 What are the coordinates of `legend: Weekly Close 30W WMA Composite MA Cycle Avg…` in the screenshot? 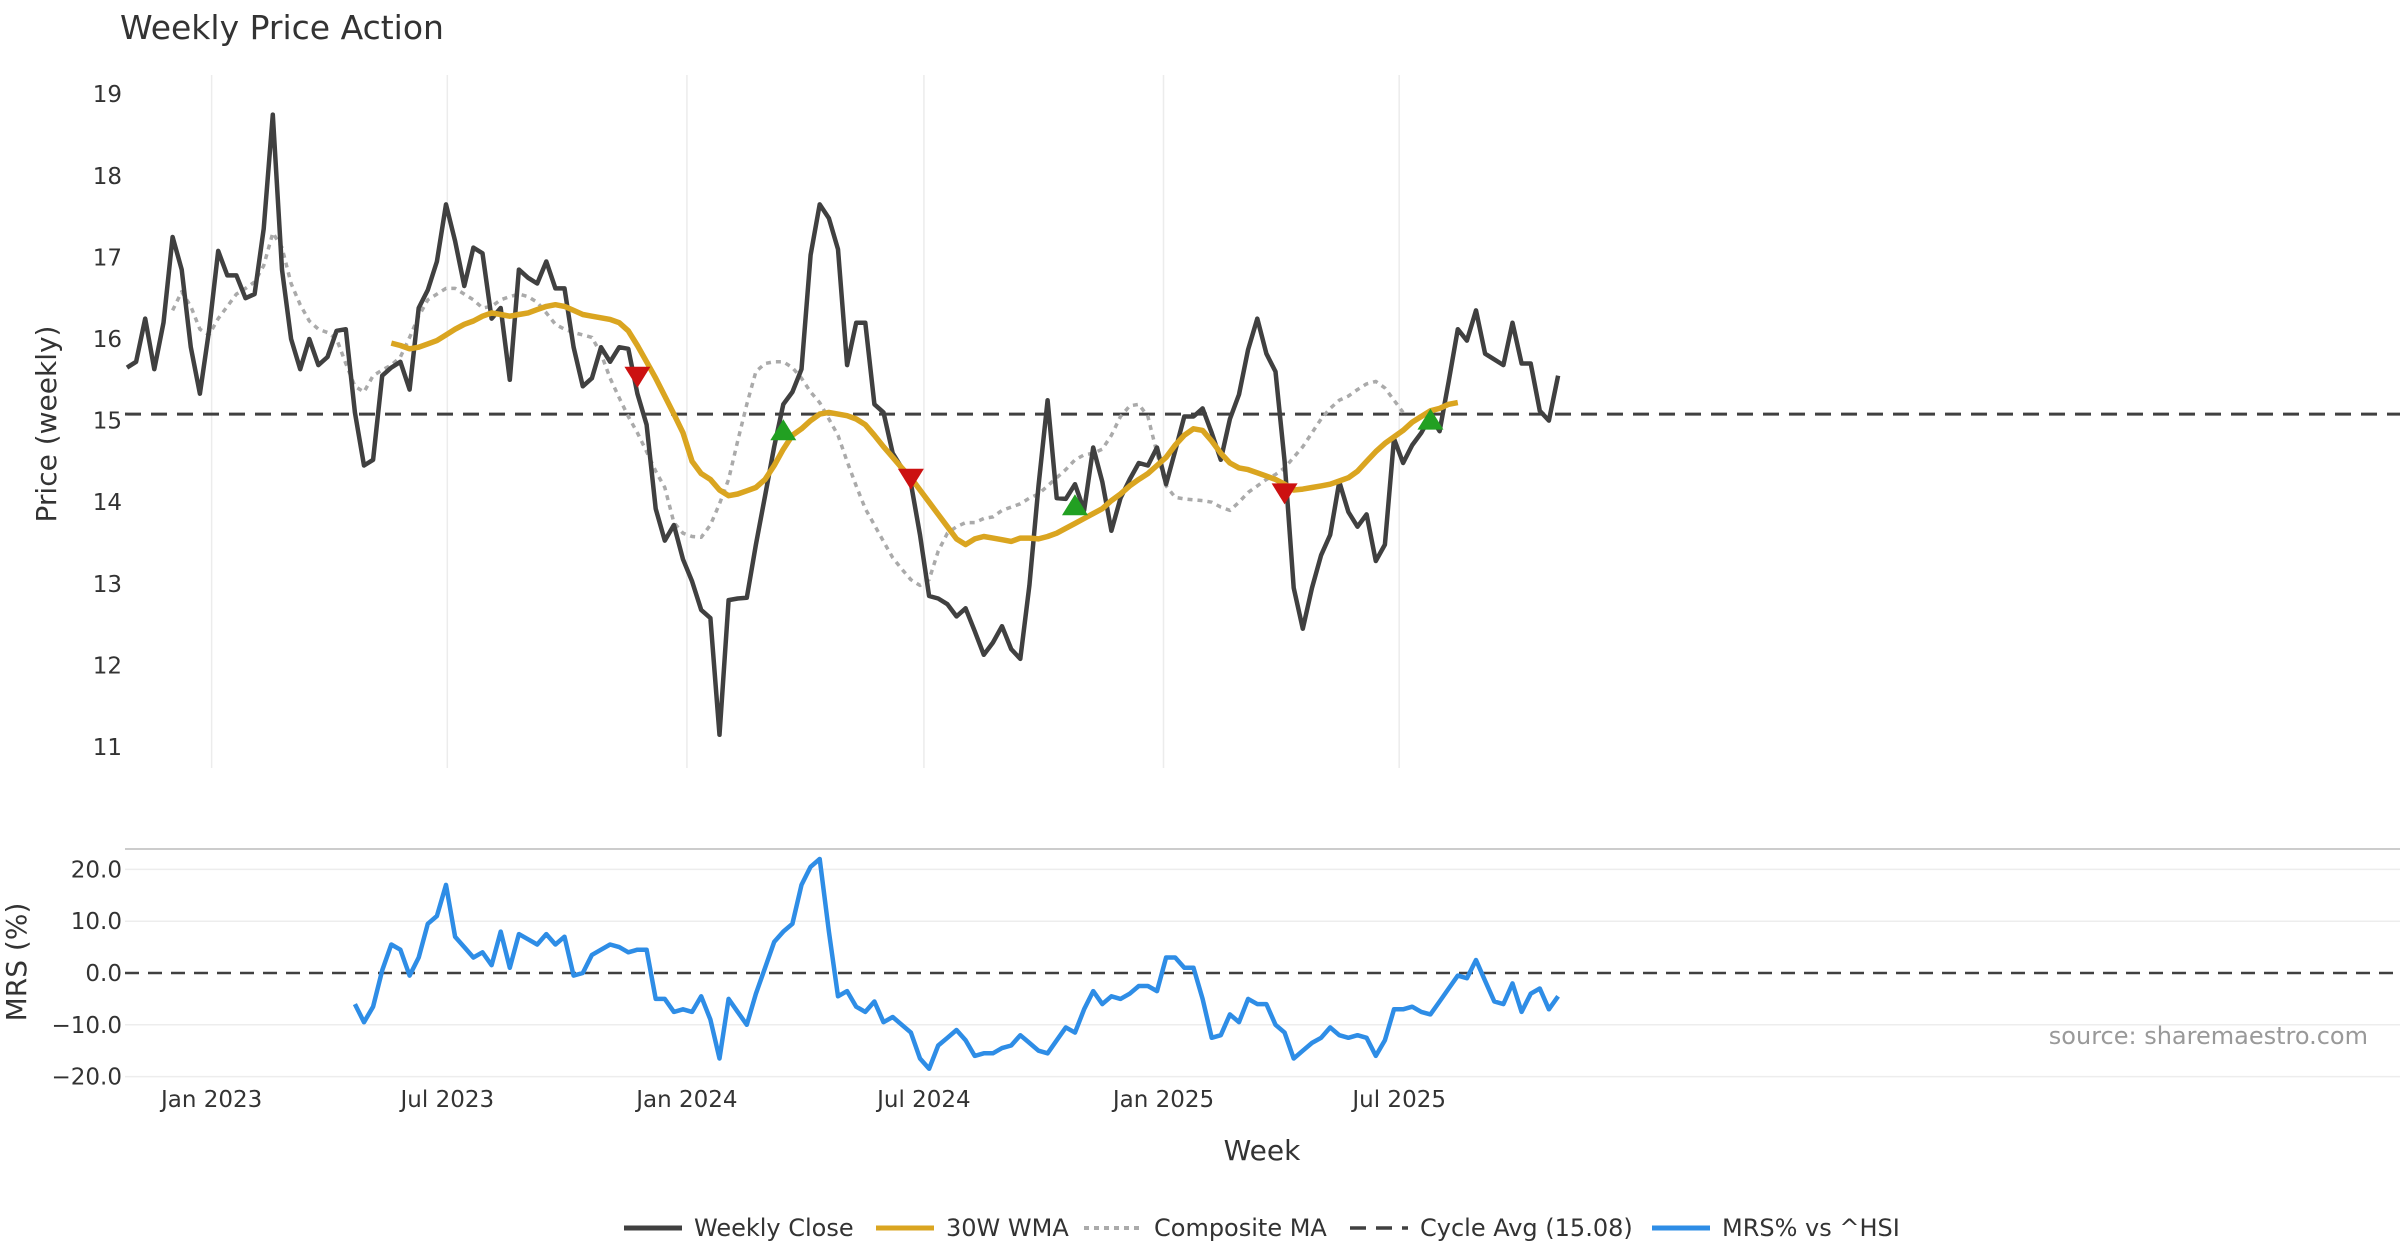 It's located at (1262, 1228).